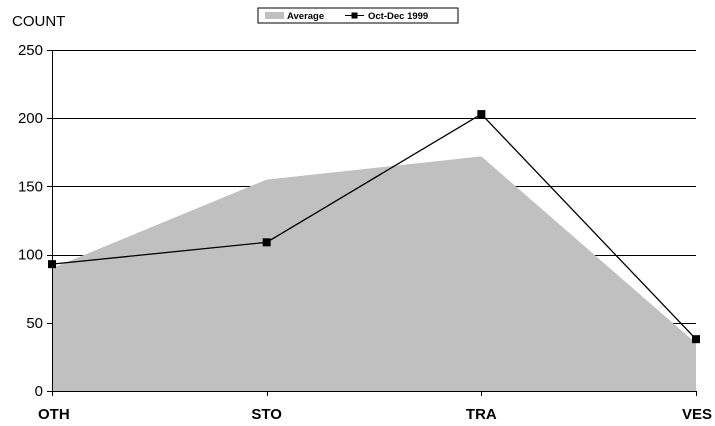  Describe the element at coordinates (481, 414) in the screenshot. I see `category-label-tra: TRA` at that location.